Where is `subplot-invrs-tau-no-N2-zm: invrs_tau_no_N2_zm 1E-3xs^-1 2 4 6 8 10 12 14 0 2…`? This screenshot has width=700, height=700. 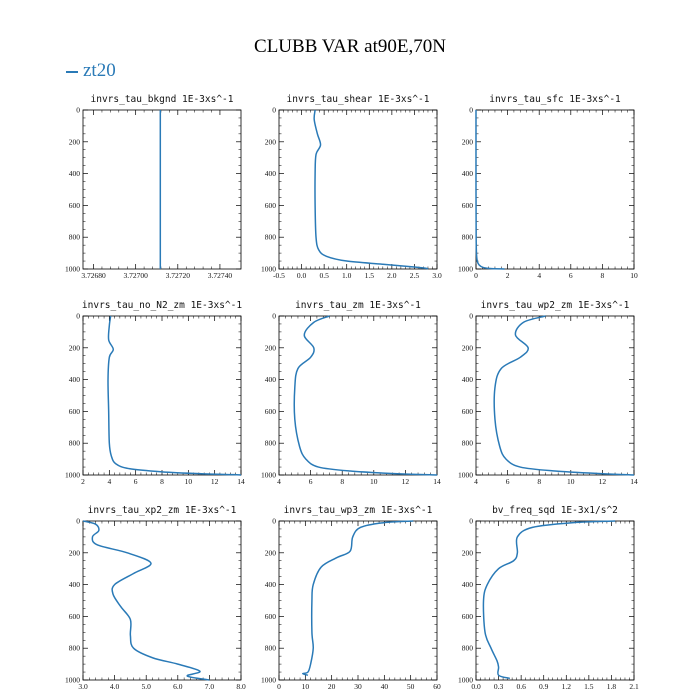
subplot-invrs-tau-no-N2-zm: invrs_tau_no_N2_zm 1E-3xs^-1 2 4 6 8 10 12 14 0 2… is located at coordinates (155, 393).